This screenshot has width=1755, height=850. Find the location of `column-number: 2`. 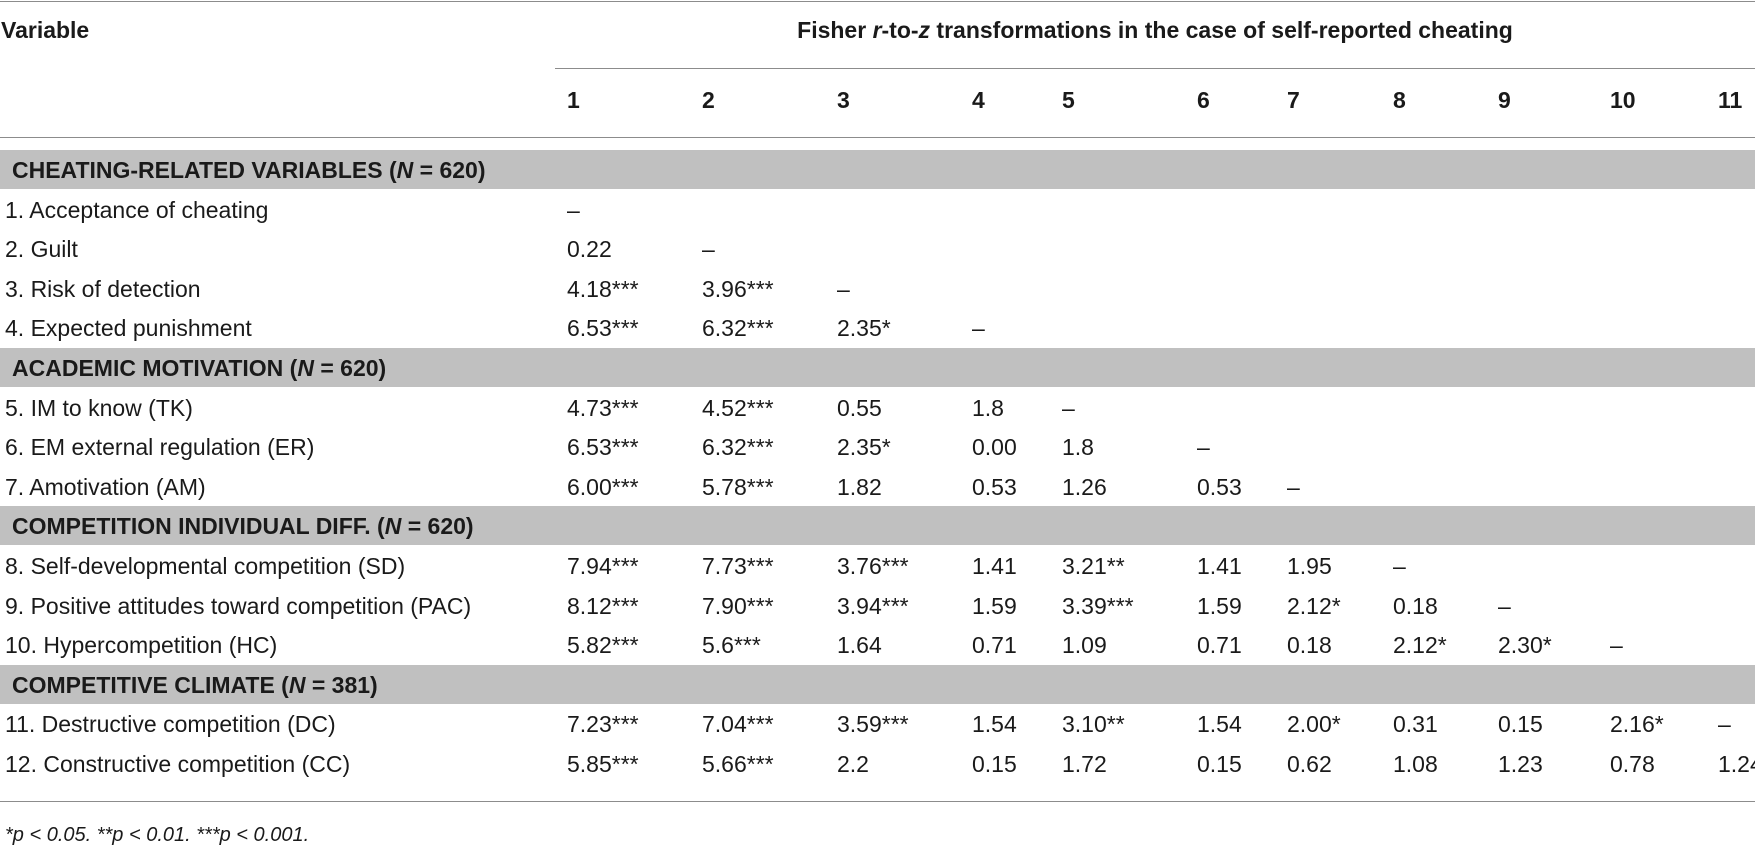

column-number: 2 is located at coordinates (708, 100).